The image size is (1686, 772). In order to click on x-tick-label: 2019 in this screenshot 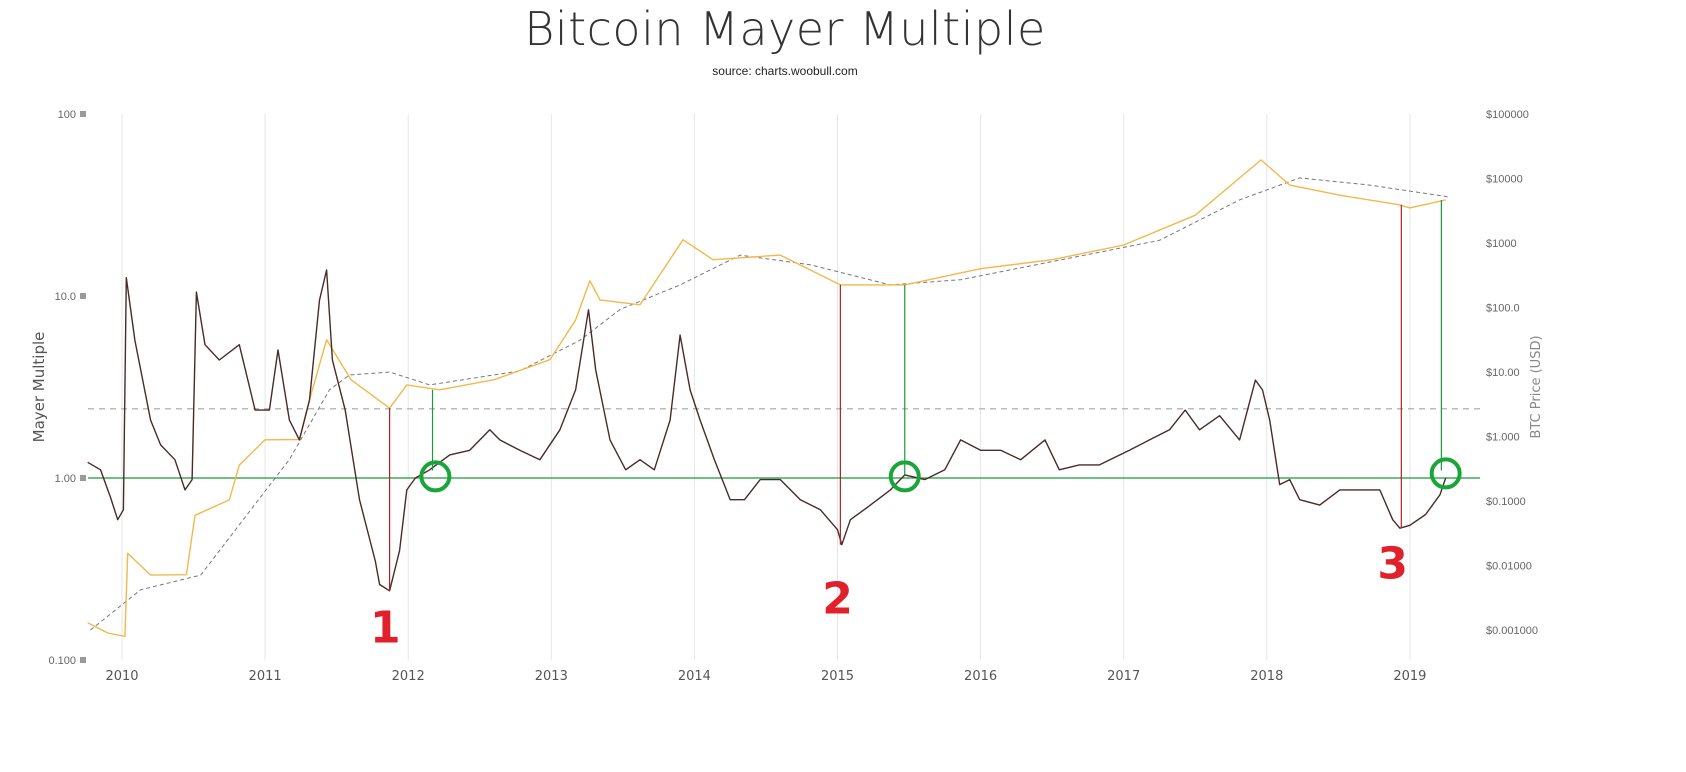, I will do `click(1409, 676)`.